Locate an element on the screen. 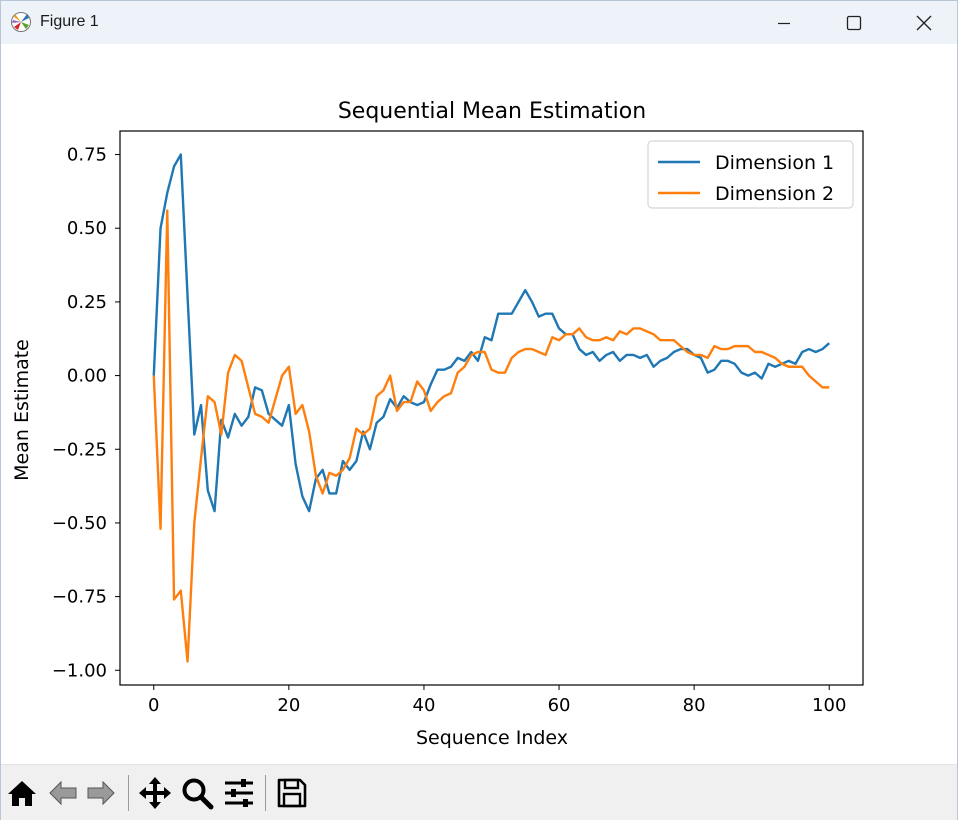 This screenshot has height=820, width=958. y-tick-label: −0.75 is located at coordinates (79, 597).